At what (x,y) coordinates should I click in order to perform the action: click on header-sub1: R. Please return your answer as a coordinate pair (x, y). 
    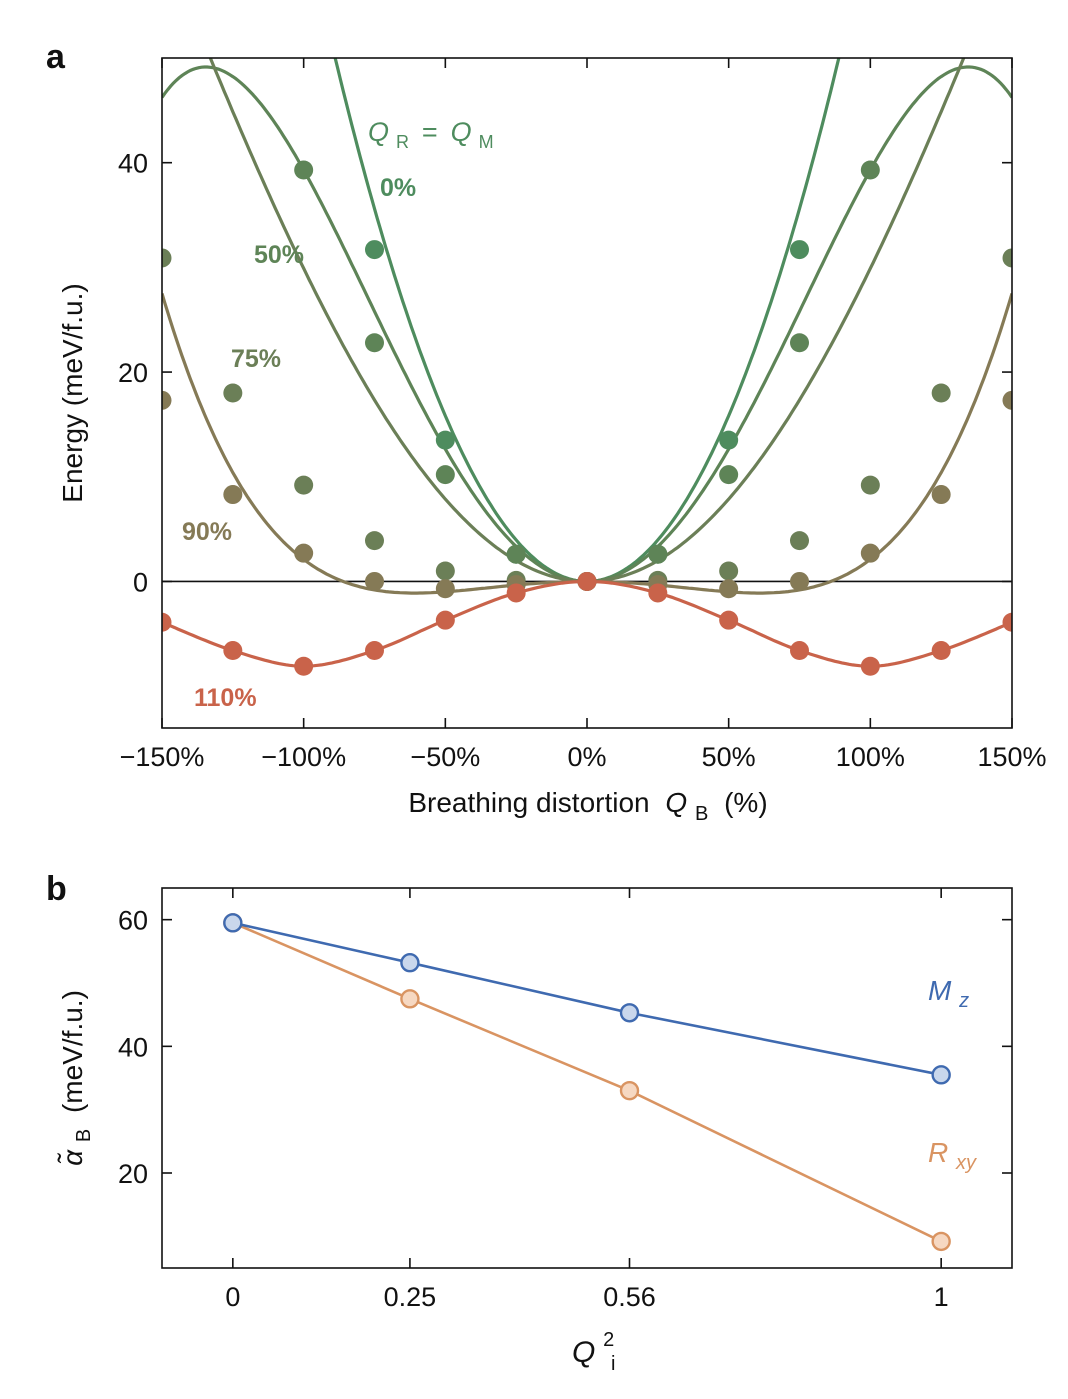
    Looking at the image, I should click on (402, 142).